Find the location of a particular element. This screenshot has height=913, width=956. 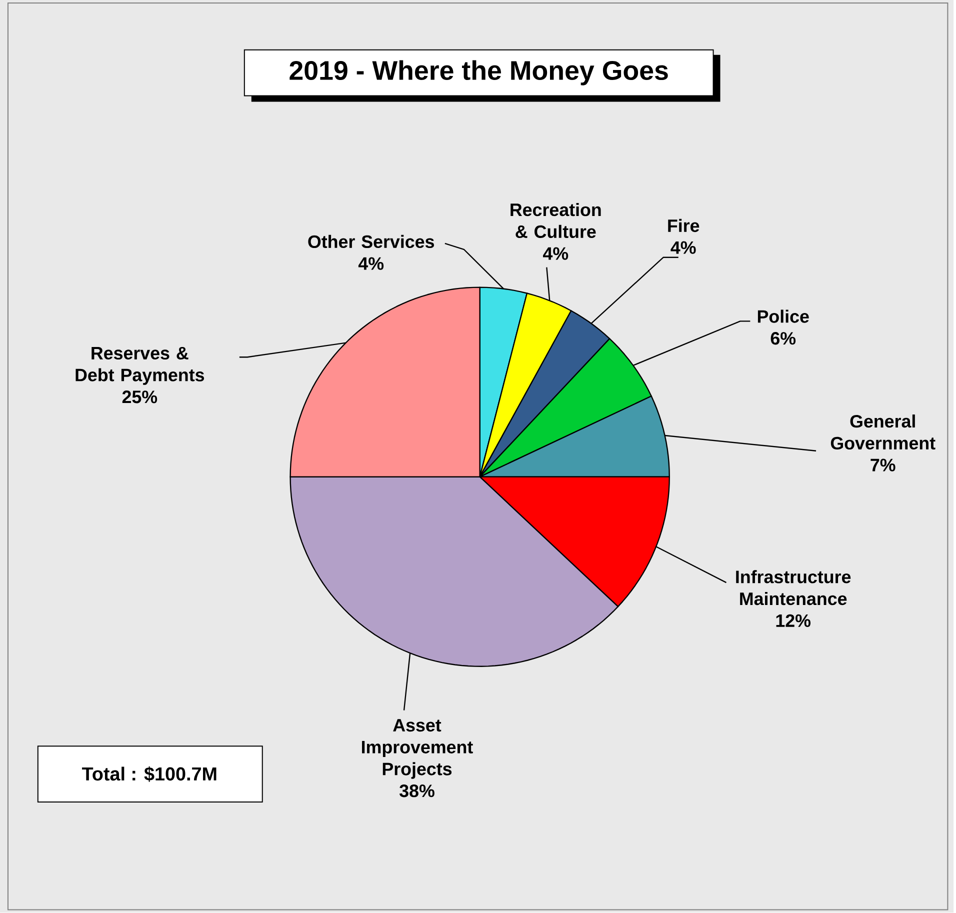

data-label: 38% is located at coordinates (416, 791).